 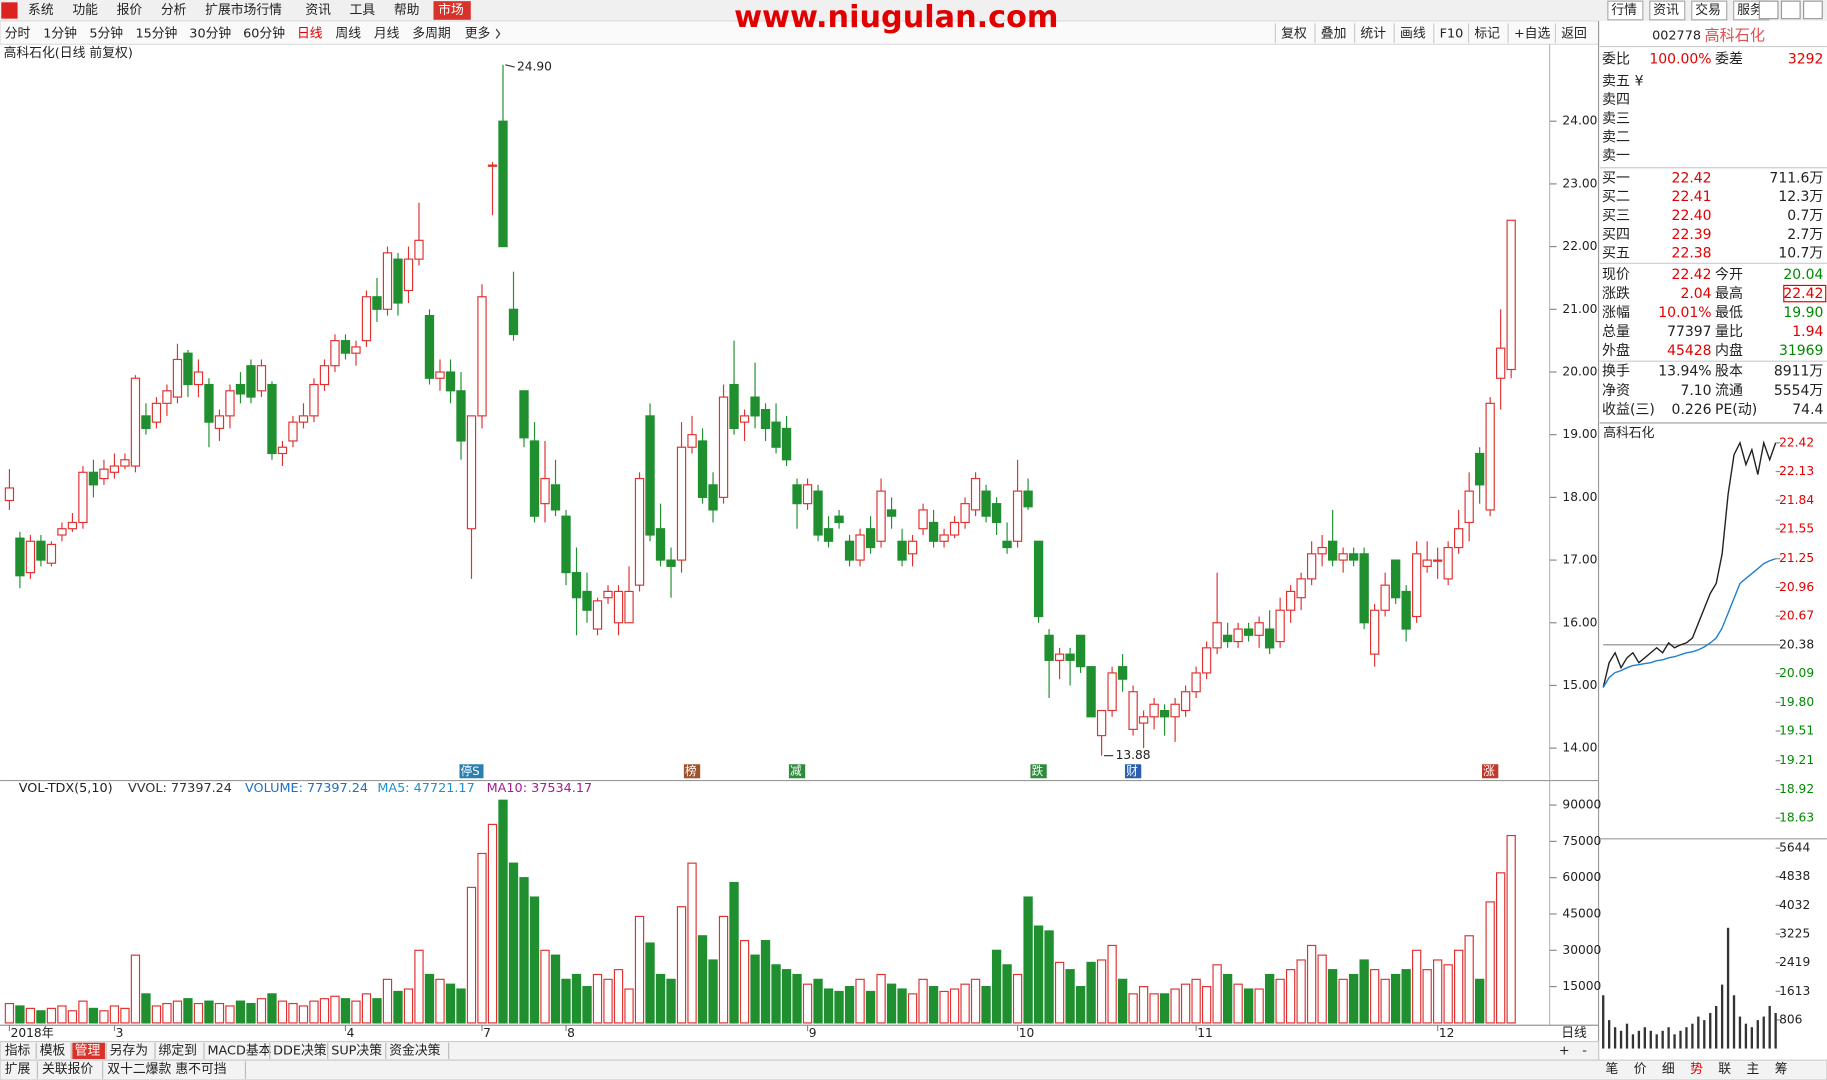 I want to click on bottom-tab: 绑定到, so click(x=178, y=1050).